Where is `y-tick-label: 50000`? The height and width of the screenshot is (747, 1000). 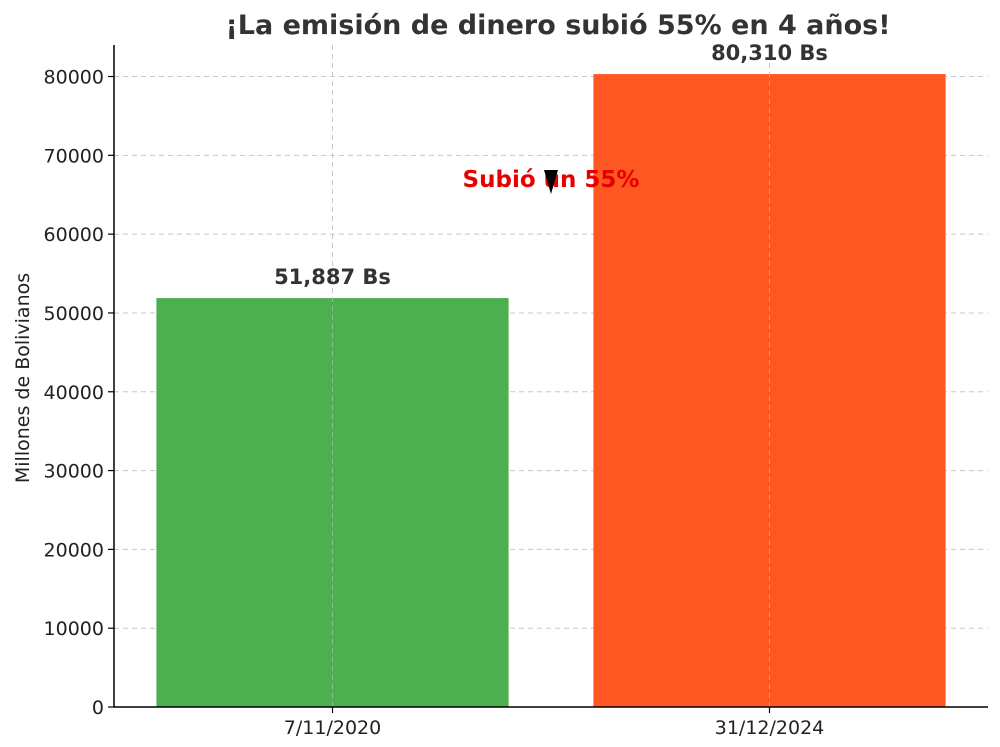
y-tick-label: 50000 is located at coordinates (74, 314).